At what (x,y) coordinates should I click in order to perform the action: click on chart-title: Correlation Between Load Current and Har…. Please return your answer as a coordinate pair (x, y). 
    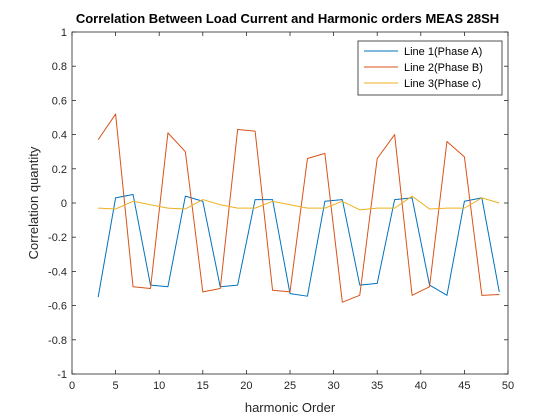
    Looking at the image, I should click on (287, 18).